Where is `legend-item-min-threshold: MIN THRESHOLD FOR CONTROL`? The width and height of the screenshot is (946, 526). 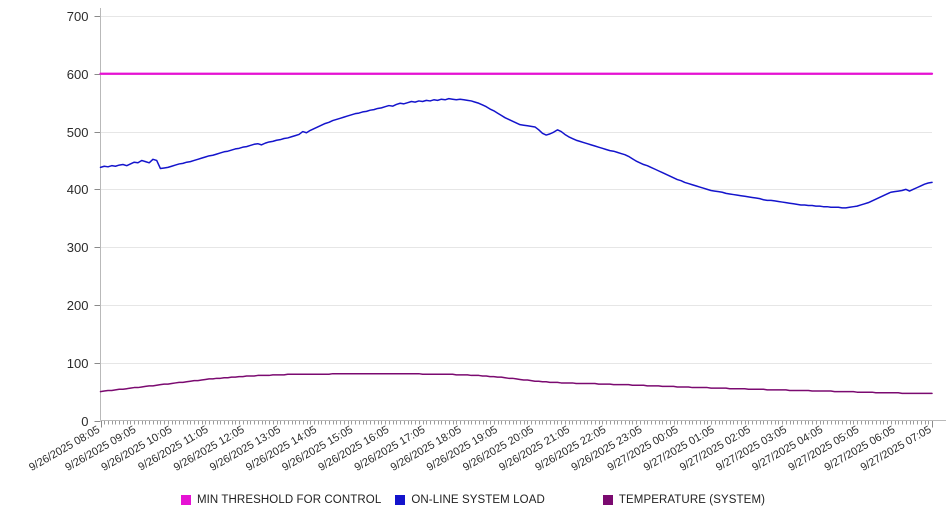
legend-item-min-threshold: MIN THRESHOLD FOR CONTROL is located at coordinates (281, 500).